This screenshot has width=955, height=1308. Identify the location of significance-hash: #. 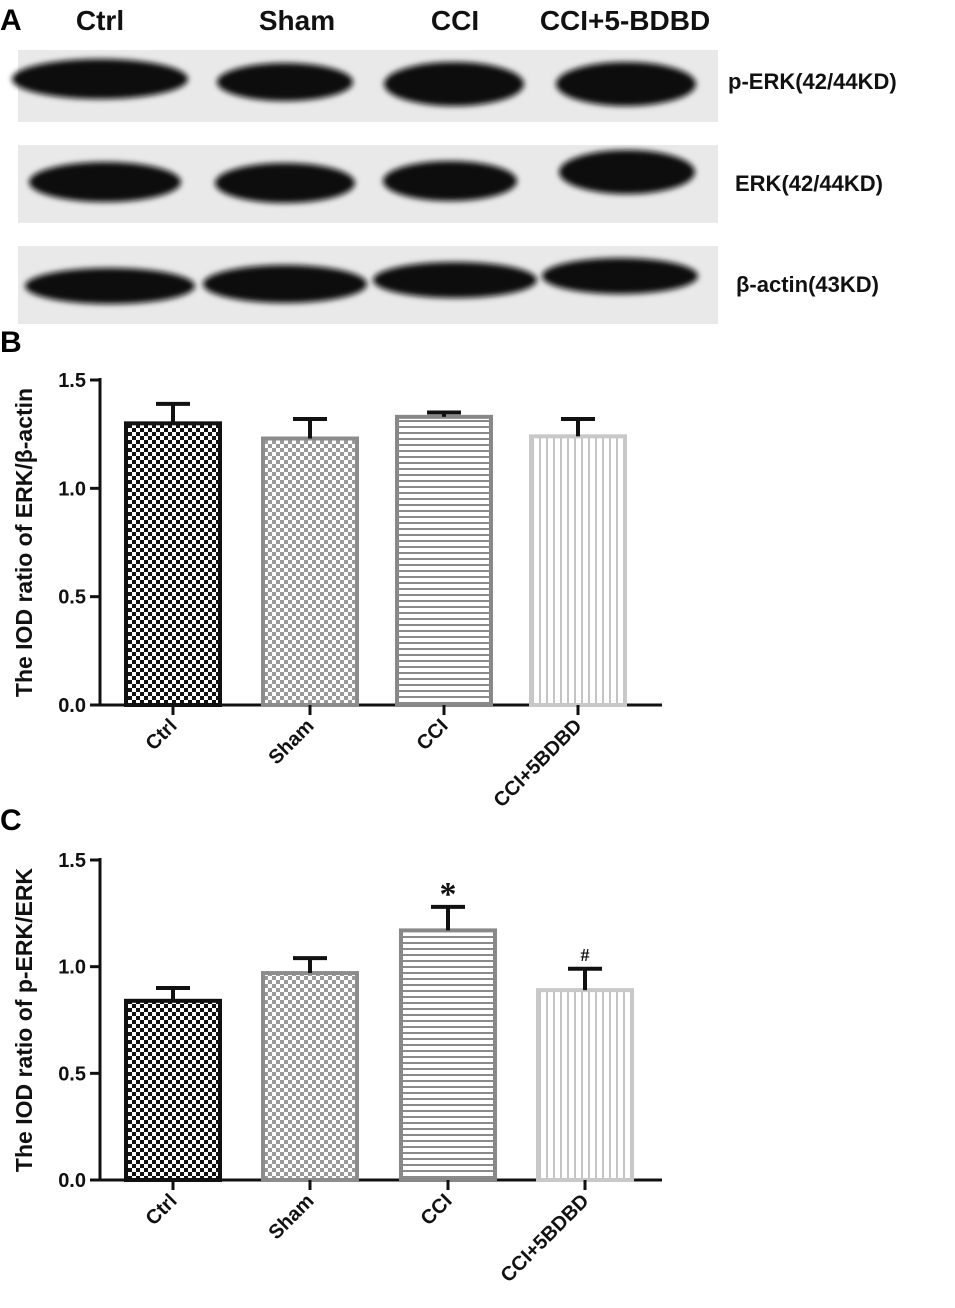
(585, 955).